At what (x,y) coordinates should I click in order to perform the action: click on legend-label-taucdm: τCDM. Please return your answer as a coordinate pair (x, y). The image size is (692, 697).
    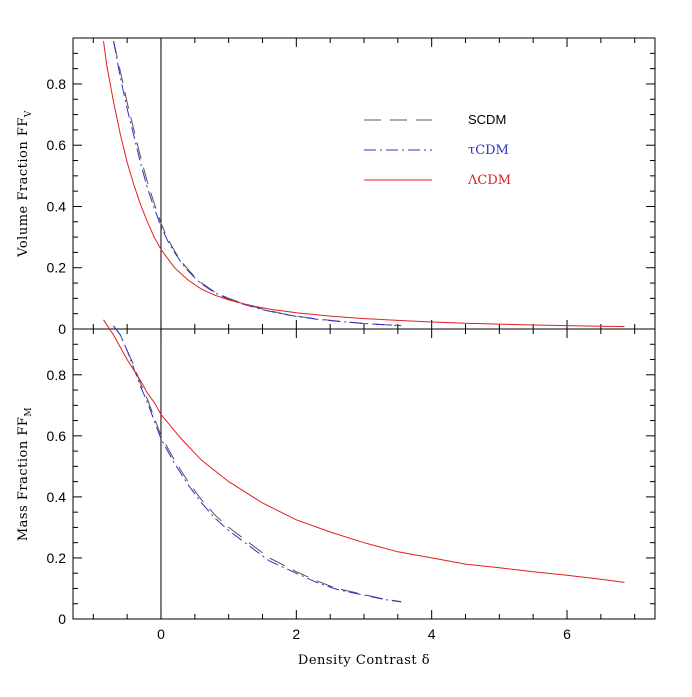
    Looking at the image, I should click on (488, 150).